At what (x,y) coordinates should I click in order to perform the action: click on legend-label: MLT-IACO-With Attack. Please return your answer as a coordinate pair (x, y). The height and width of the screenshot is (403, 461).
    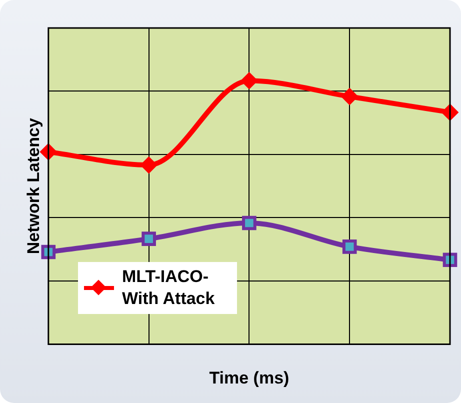
    Looking at the image, I should click on (169, 288).